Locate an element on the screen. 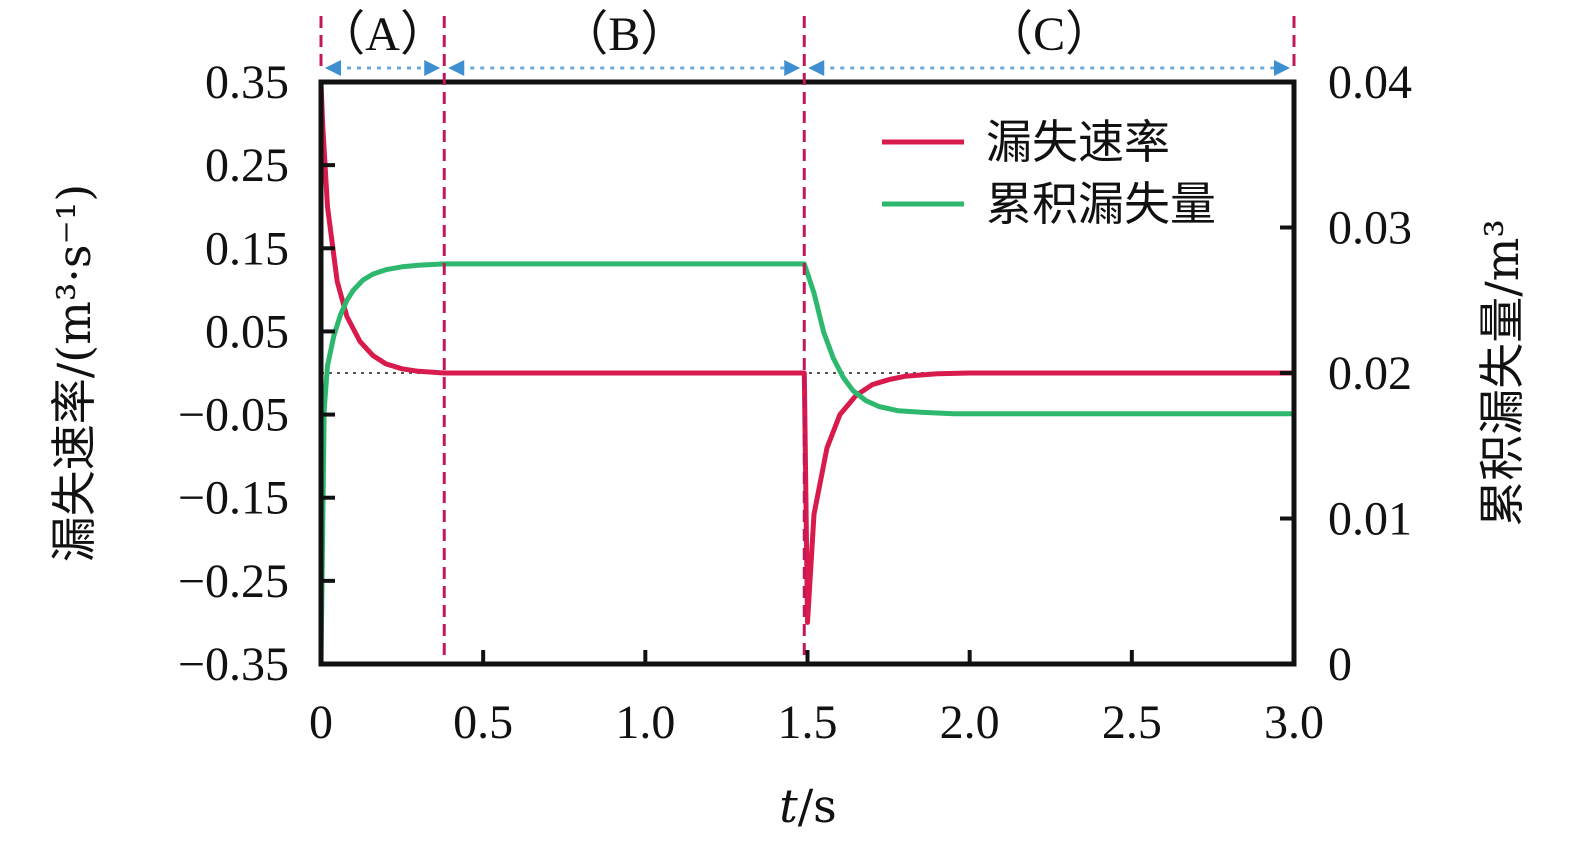 This screenshot has height=846, width=1575. x-tick-label: 1.0 is located at coordinates (645, 722).